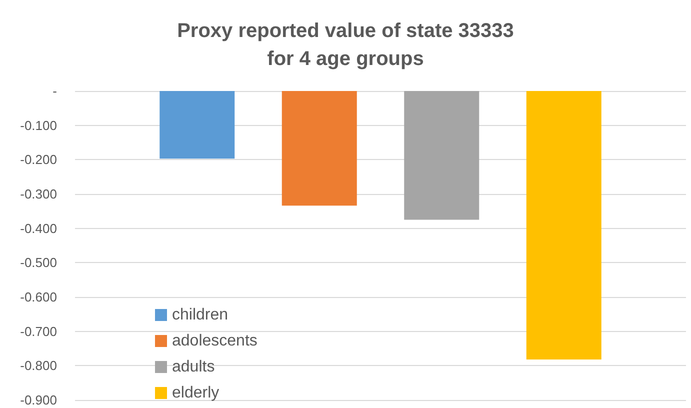 The width and height of the screenshot is (691, 408). What do you see at coordinates (38, 400) in the screenshot?
I see `y-tick-label: -0.900` at bounding box center [38, 400].